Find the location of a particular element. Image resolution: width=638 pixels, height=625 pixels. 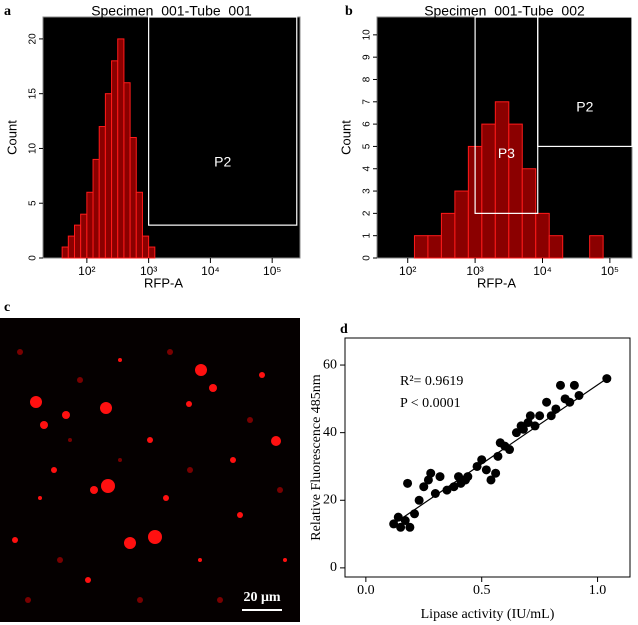

y-tick-label: 60 is located at coordinates (330, 364).